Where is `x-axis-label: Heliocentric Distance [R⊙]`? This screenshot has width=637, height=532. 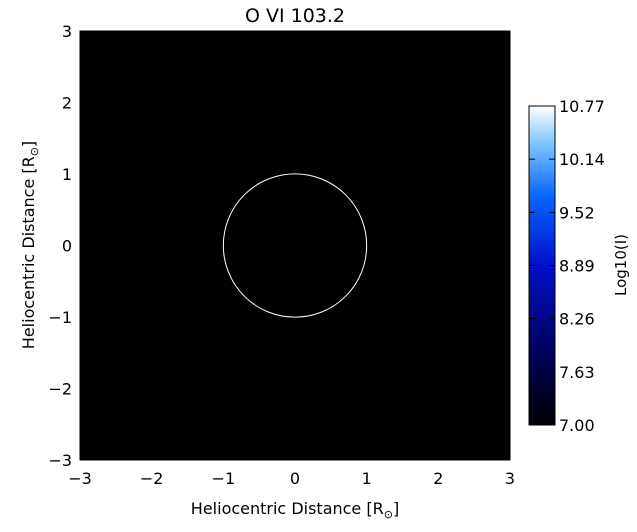
x-axis-label: Heliocentric Distance [R⊙] is located at coordinates (295, 510).